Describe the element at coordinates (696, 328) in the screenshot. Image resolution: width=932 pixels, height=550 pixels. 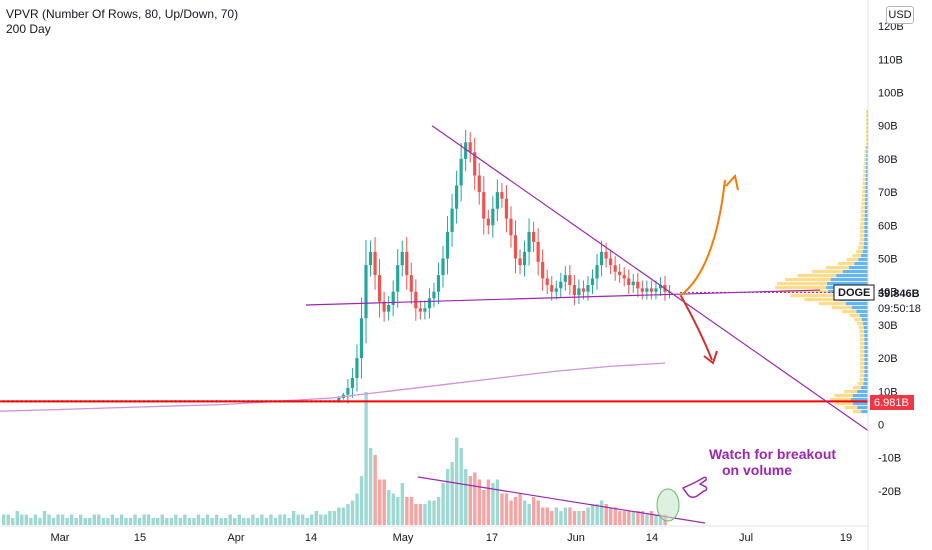
I see `bearish-arrow` at that location.